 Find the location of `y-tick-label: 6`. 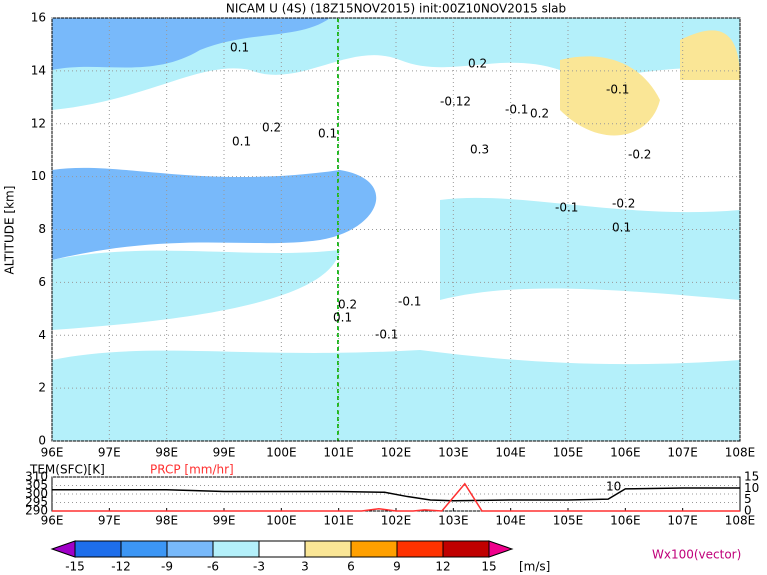

y-tick-label: 6 is located at coordinates (42, 282).